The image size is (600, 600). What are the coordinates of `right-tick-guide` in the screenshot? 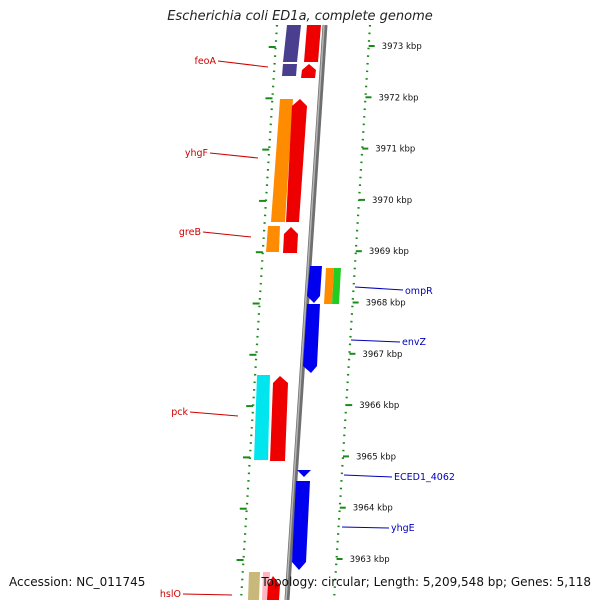 It's located at (352, 312).